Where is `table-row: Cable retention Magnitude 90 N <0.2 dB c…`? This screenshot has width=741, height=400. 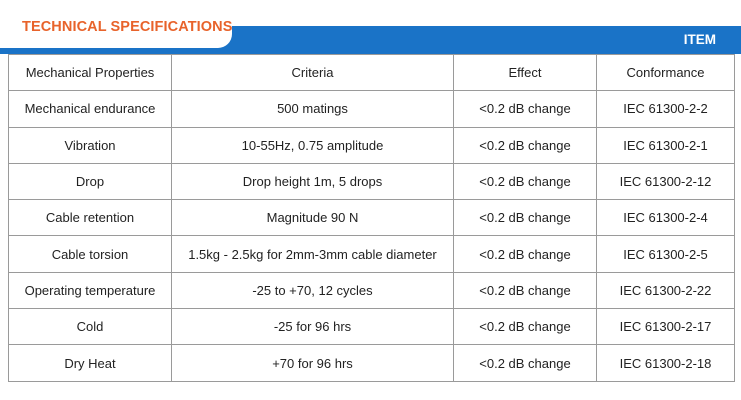 table-row: Cable retention Magnitude 90 N <0.2 dB c… is located at coordinates (371, 218).